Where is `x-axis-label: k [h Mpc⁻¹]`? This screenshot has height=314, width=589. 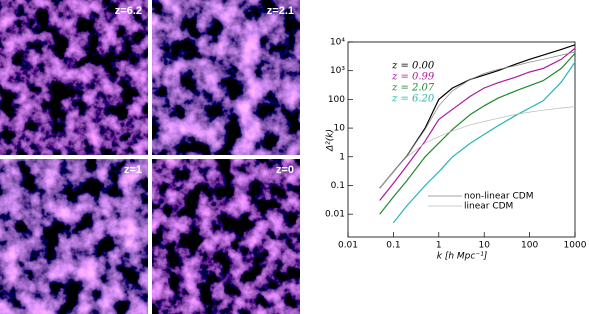 x-axis-label: k [h Mpc⁻¹] is located at coordinates (462, 257).